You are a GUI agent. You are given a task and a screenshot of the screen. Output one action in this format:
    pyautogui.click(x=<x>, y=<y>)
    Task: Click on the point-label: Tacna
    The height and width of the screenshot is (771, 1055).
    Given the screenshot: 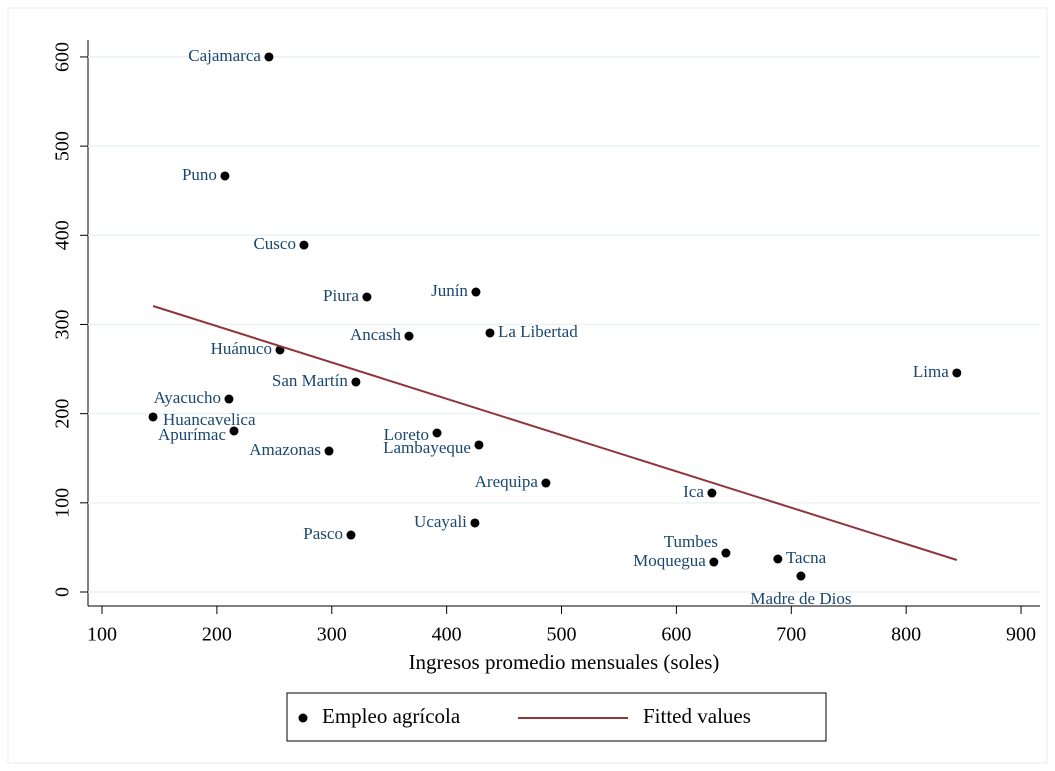 What is the action you would take?
    pyautogui.click(x=806, y=557)
    